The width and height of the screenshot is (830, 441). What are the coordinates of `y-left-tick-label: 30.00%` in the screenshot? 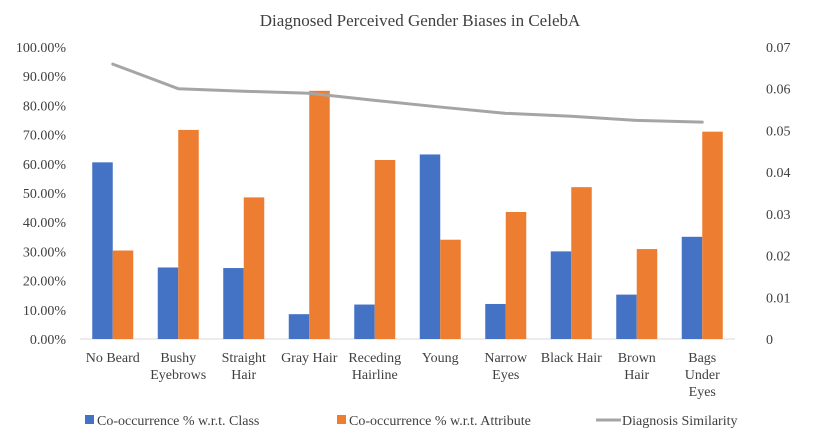 It's located at (45, 252).